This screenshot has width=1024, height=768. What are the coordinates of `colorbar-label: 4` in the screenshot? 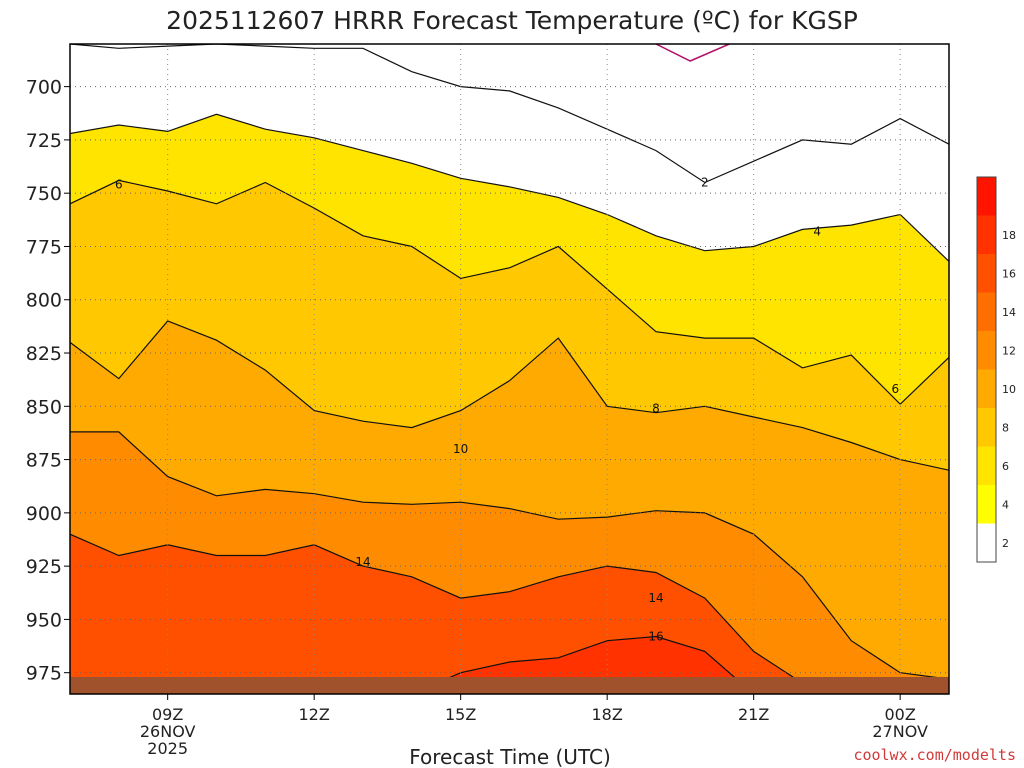 It's located at (1005, 504).